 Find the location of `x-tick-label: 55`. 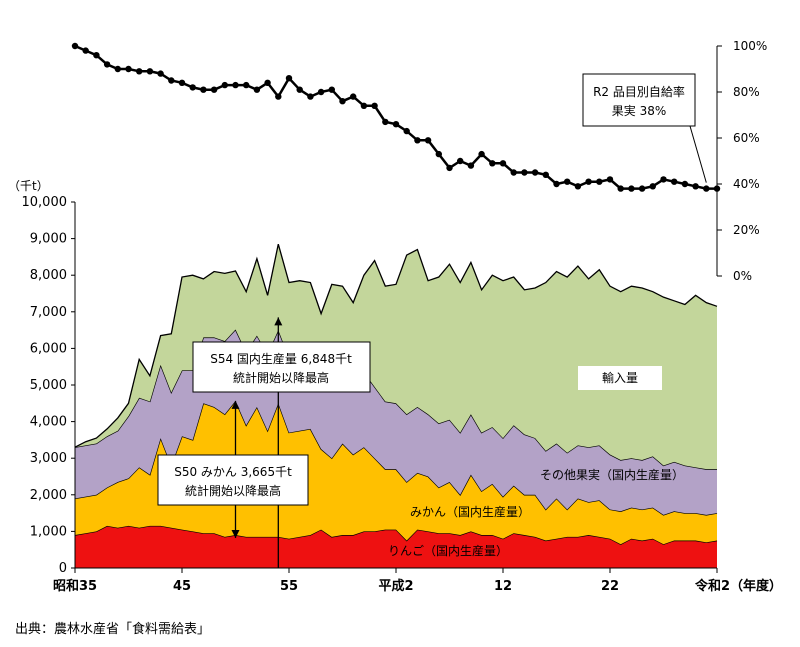

x-tick-label: 55 is located at coordinates (289, 586).